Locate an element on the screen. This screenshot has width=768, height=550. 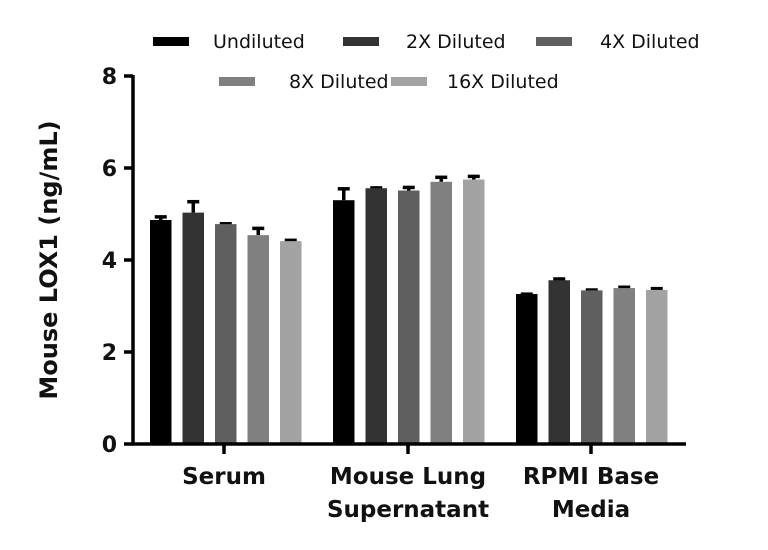
category-label: Serum is located at coordinates (224, 477).